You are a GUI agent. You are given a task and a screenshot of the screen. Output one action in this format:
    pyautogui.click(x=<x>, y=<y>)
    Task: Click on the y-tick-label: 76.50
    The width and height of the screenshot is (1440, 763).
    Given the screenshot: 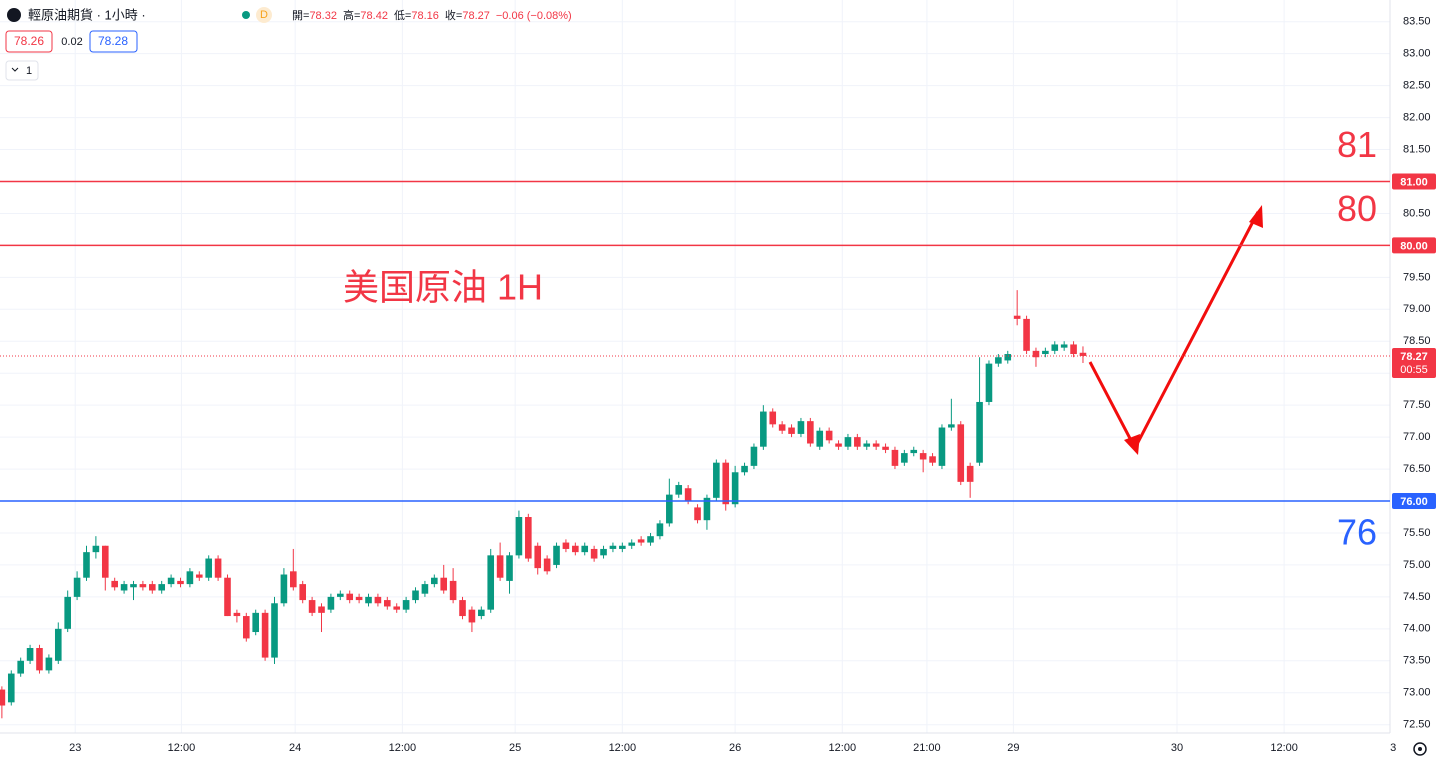 What is the action you would take?
    pyautogui.click(x=1417, y=469)
    